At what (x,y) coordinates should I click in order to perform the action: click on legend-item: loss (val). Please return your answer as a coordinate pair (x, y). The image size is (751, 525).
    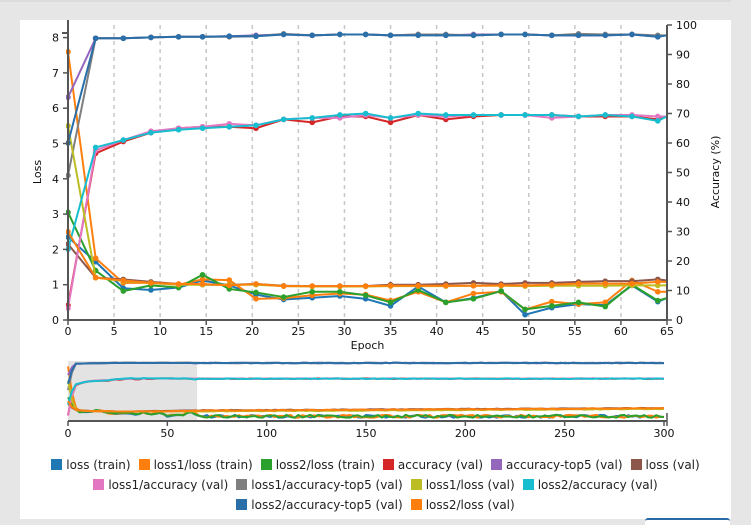
    Looking at the image, I should click on (665, 465).